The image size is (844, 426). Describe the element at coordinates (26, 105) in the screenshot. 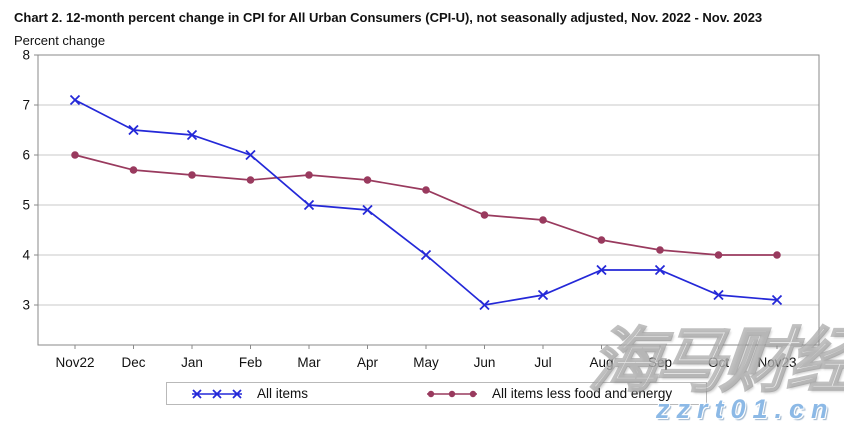

I see `y-tick-label: 7` at that location.